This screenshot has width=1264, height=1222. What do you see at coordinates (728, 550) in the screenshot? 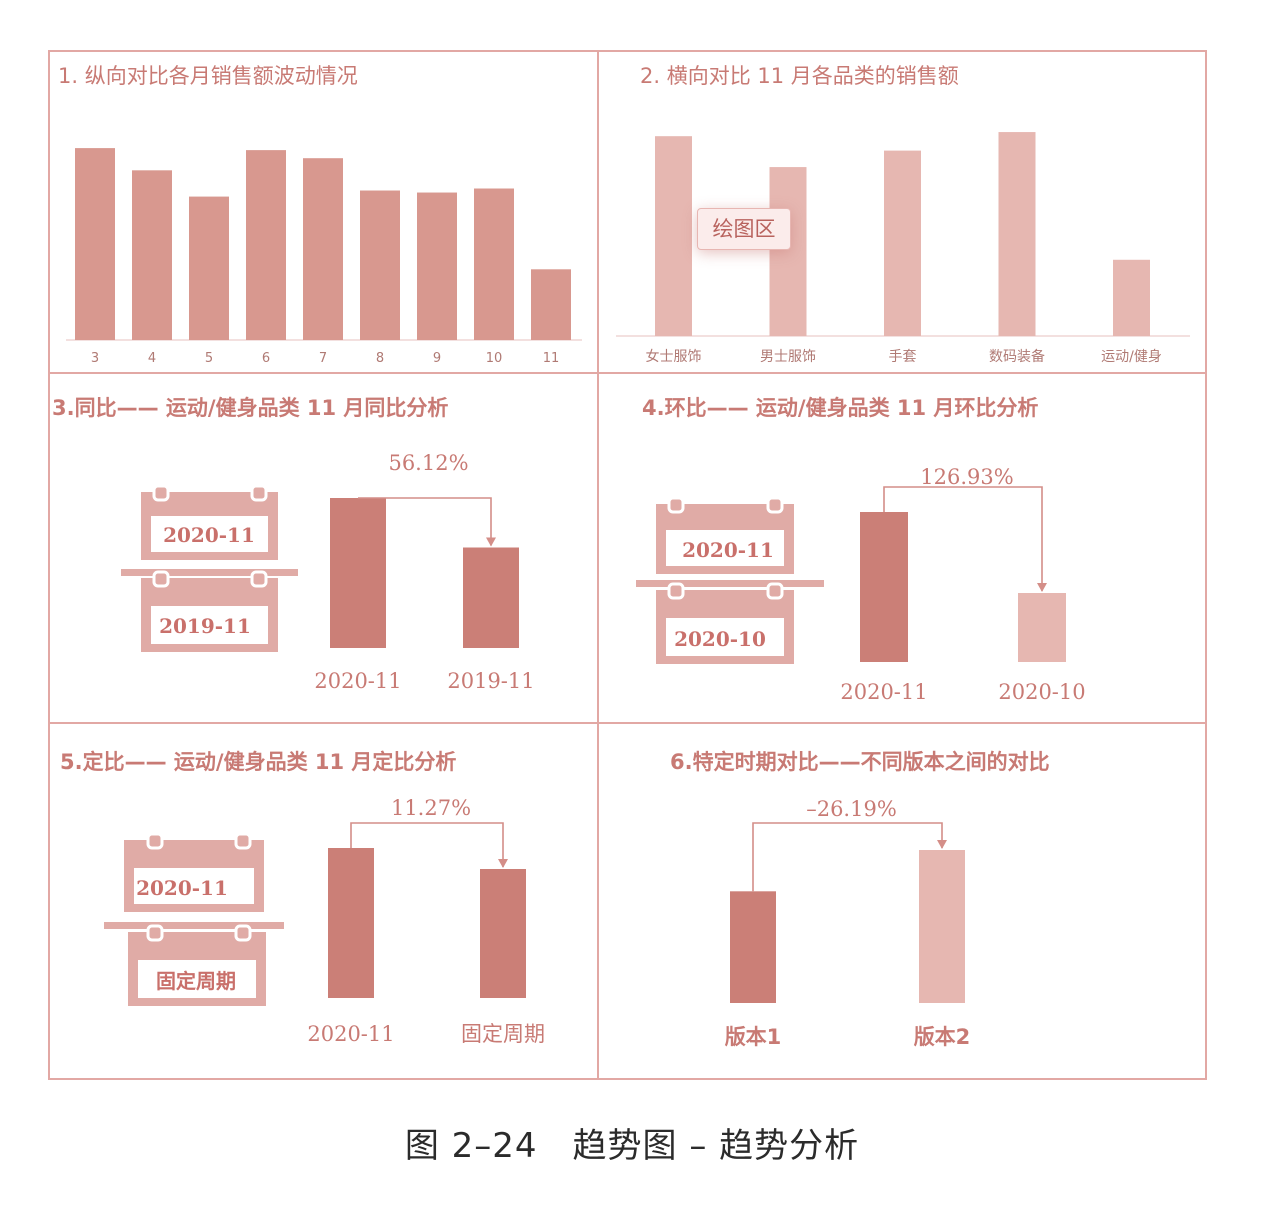
I see `cal-mom-top-text: 2020-11` at bounding box center [728, 550].